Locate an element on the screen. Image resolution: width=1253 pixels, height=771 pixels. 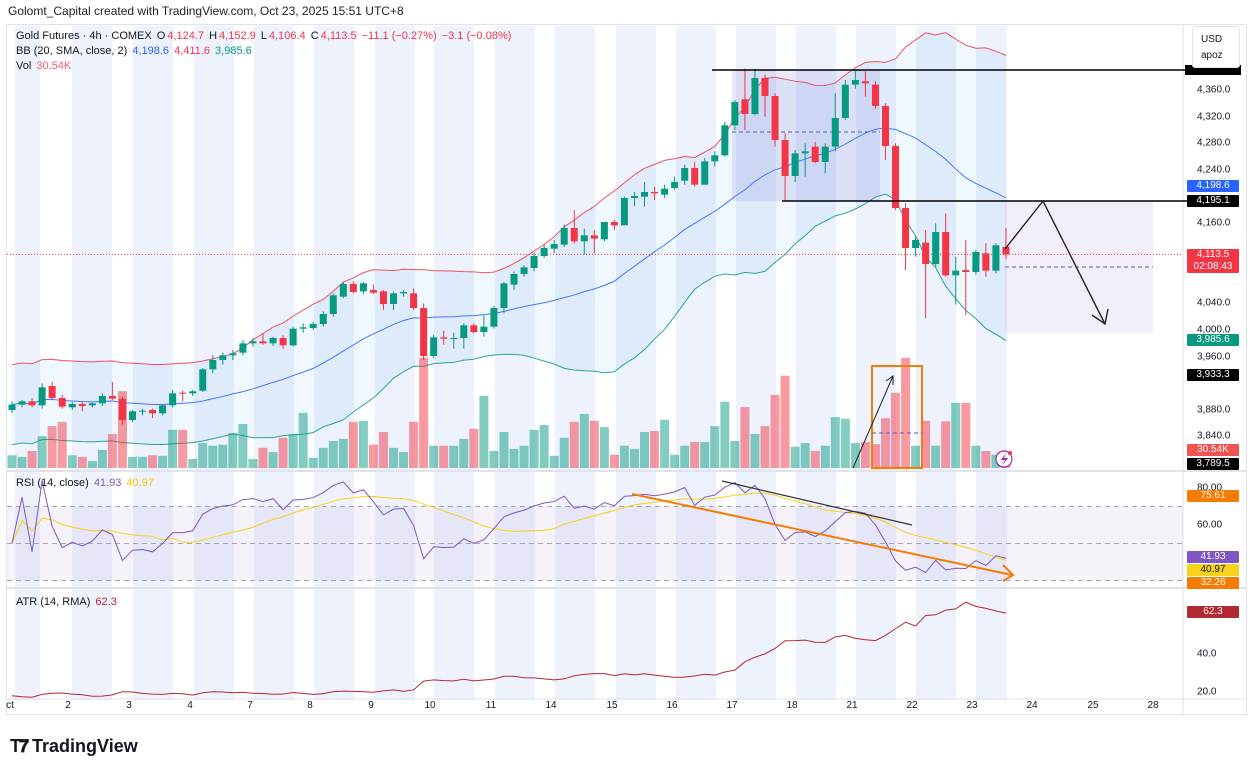
session-band is located at coordinates (153, 363).